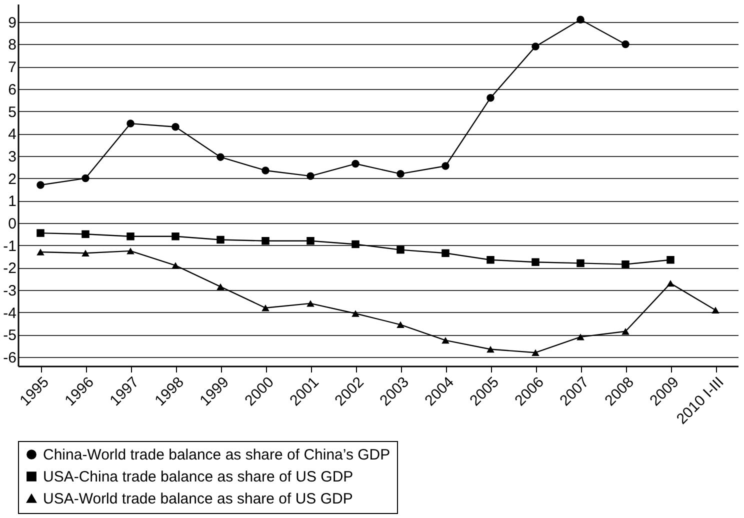  Describe the element at coordinates (12, 89) in the screenshot. I see `y-tick-label: 6` at that location.